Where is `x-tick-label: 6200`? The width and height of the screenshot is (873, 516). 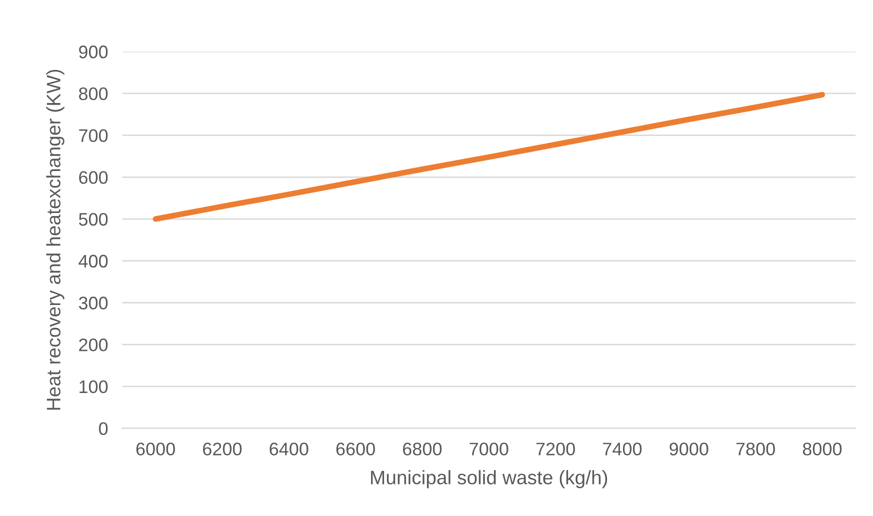
x-tick-label: 6200 is located at coordinates (222, 449).